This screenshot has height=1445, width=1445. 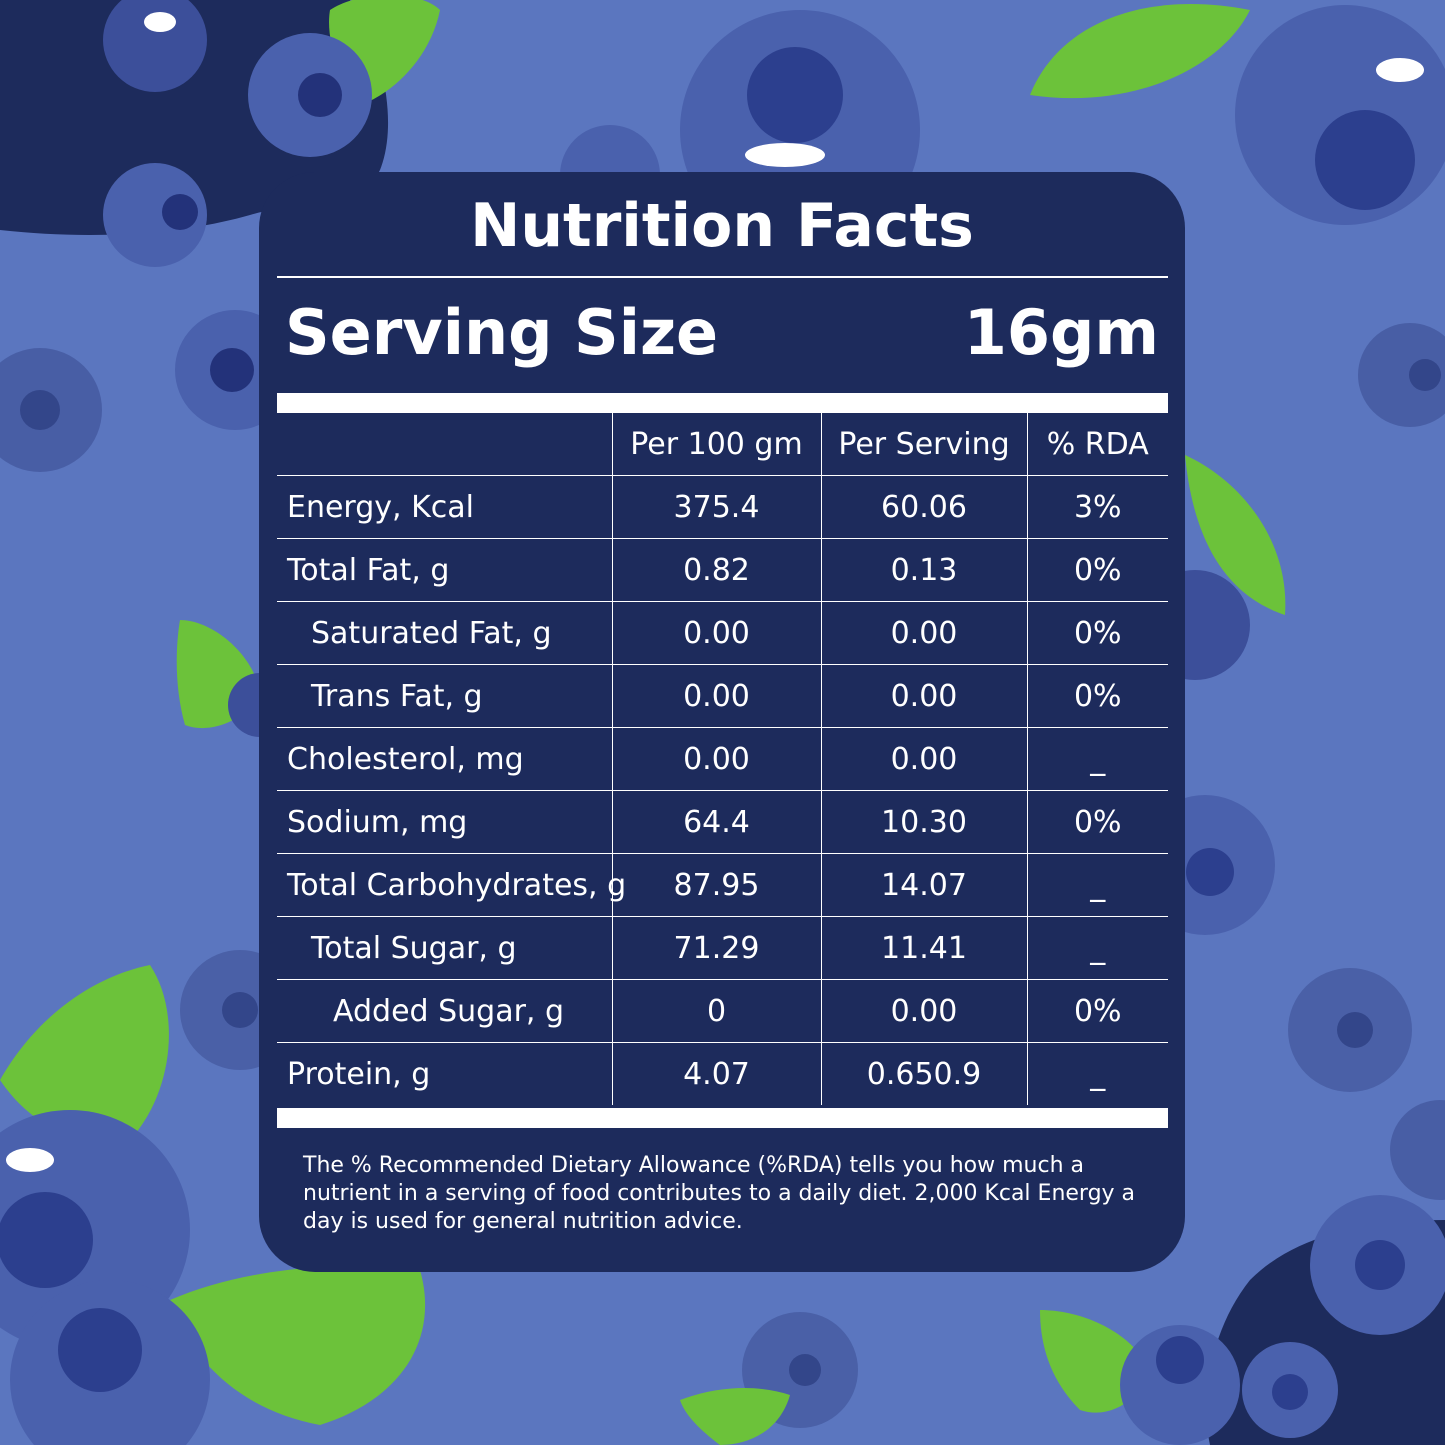 I want to click on serving-size-value: 16gm, so click(x=1061, y=332).